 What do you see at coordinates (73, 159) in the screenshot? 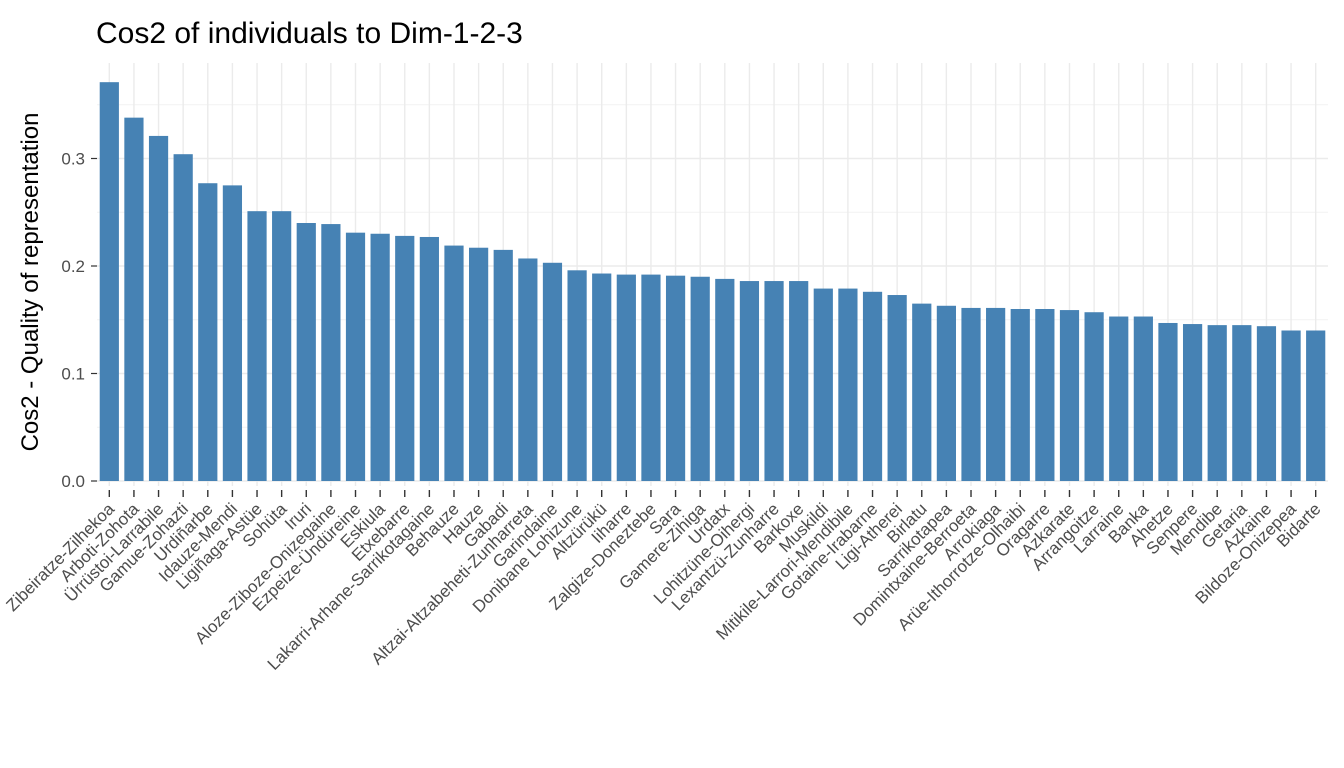
I see `y-tick-label: 0.3` at bounding box center [73, 159].